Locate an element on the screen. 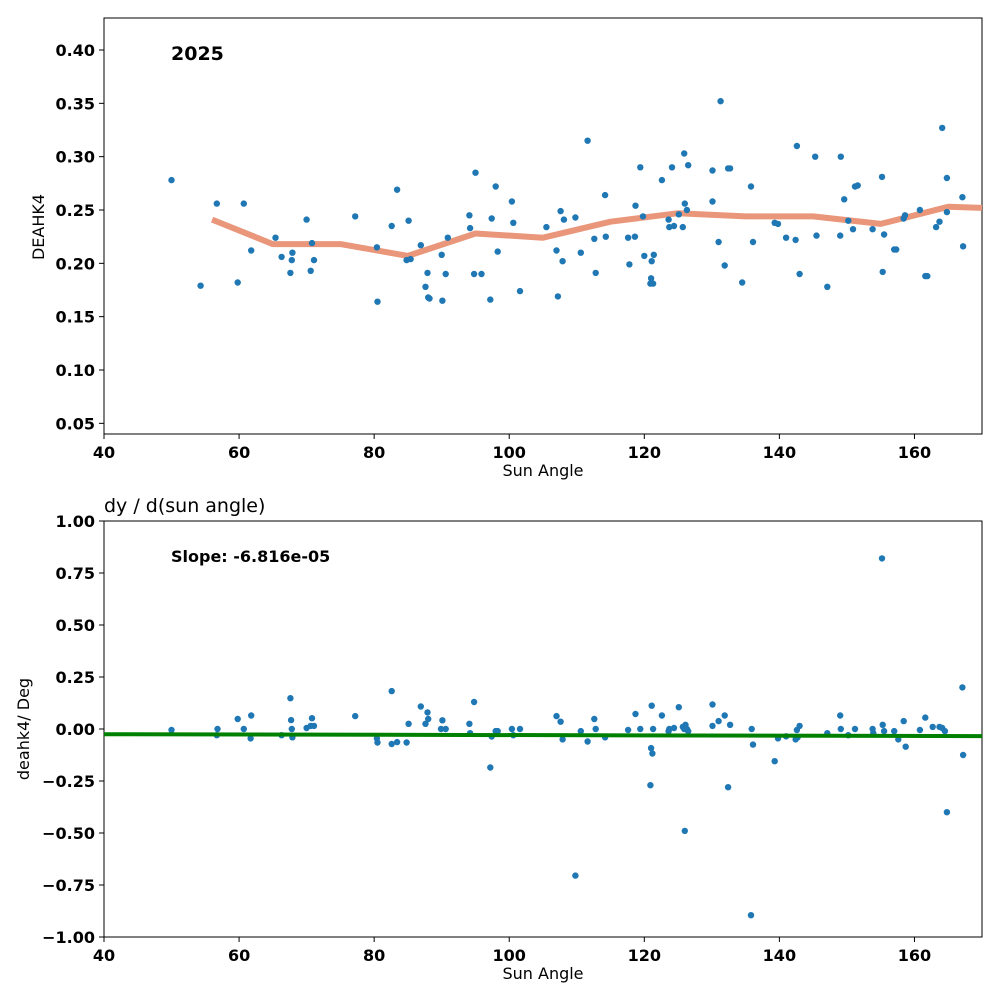  top-chart-x-tick-label: 100 is located at coordinates (509, 452).